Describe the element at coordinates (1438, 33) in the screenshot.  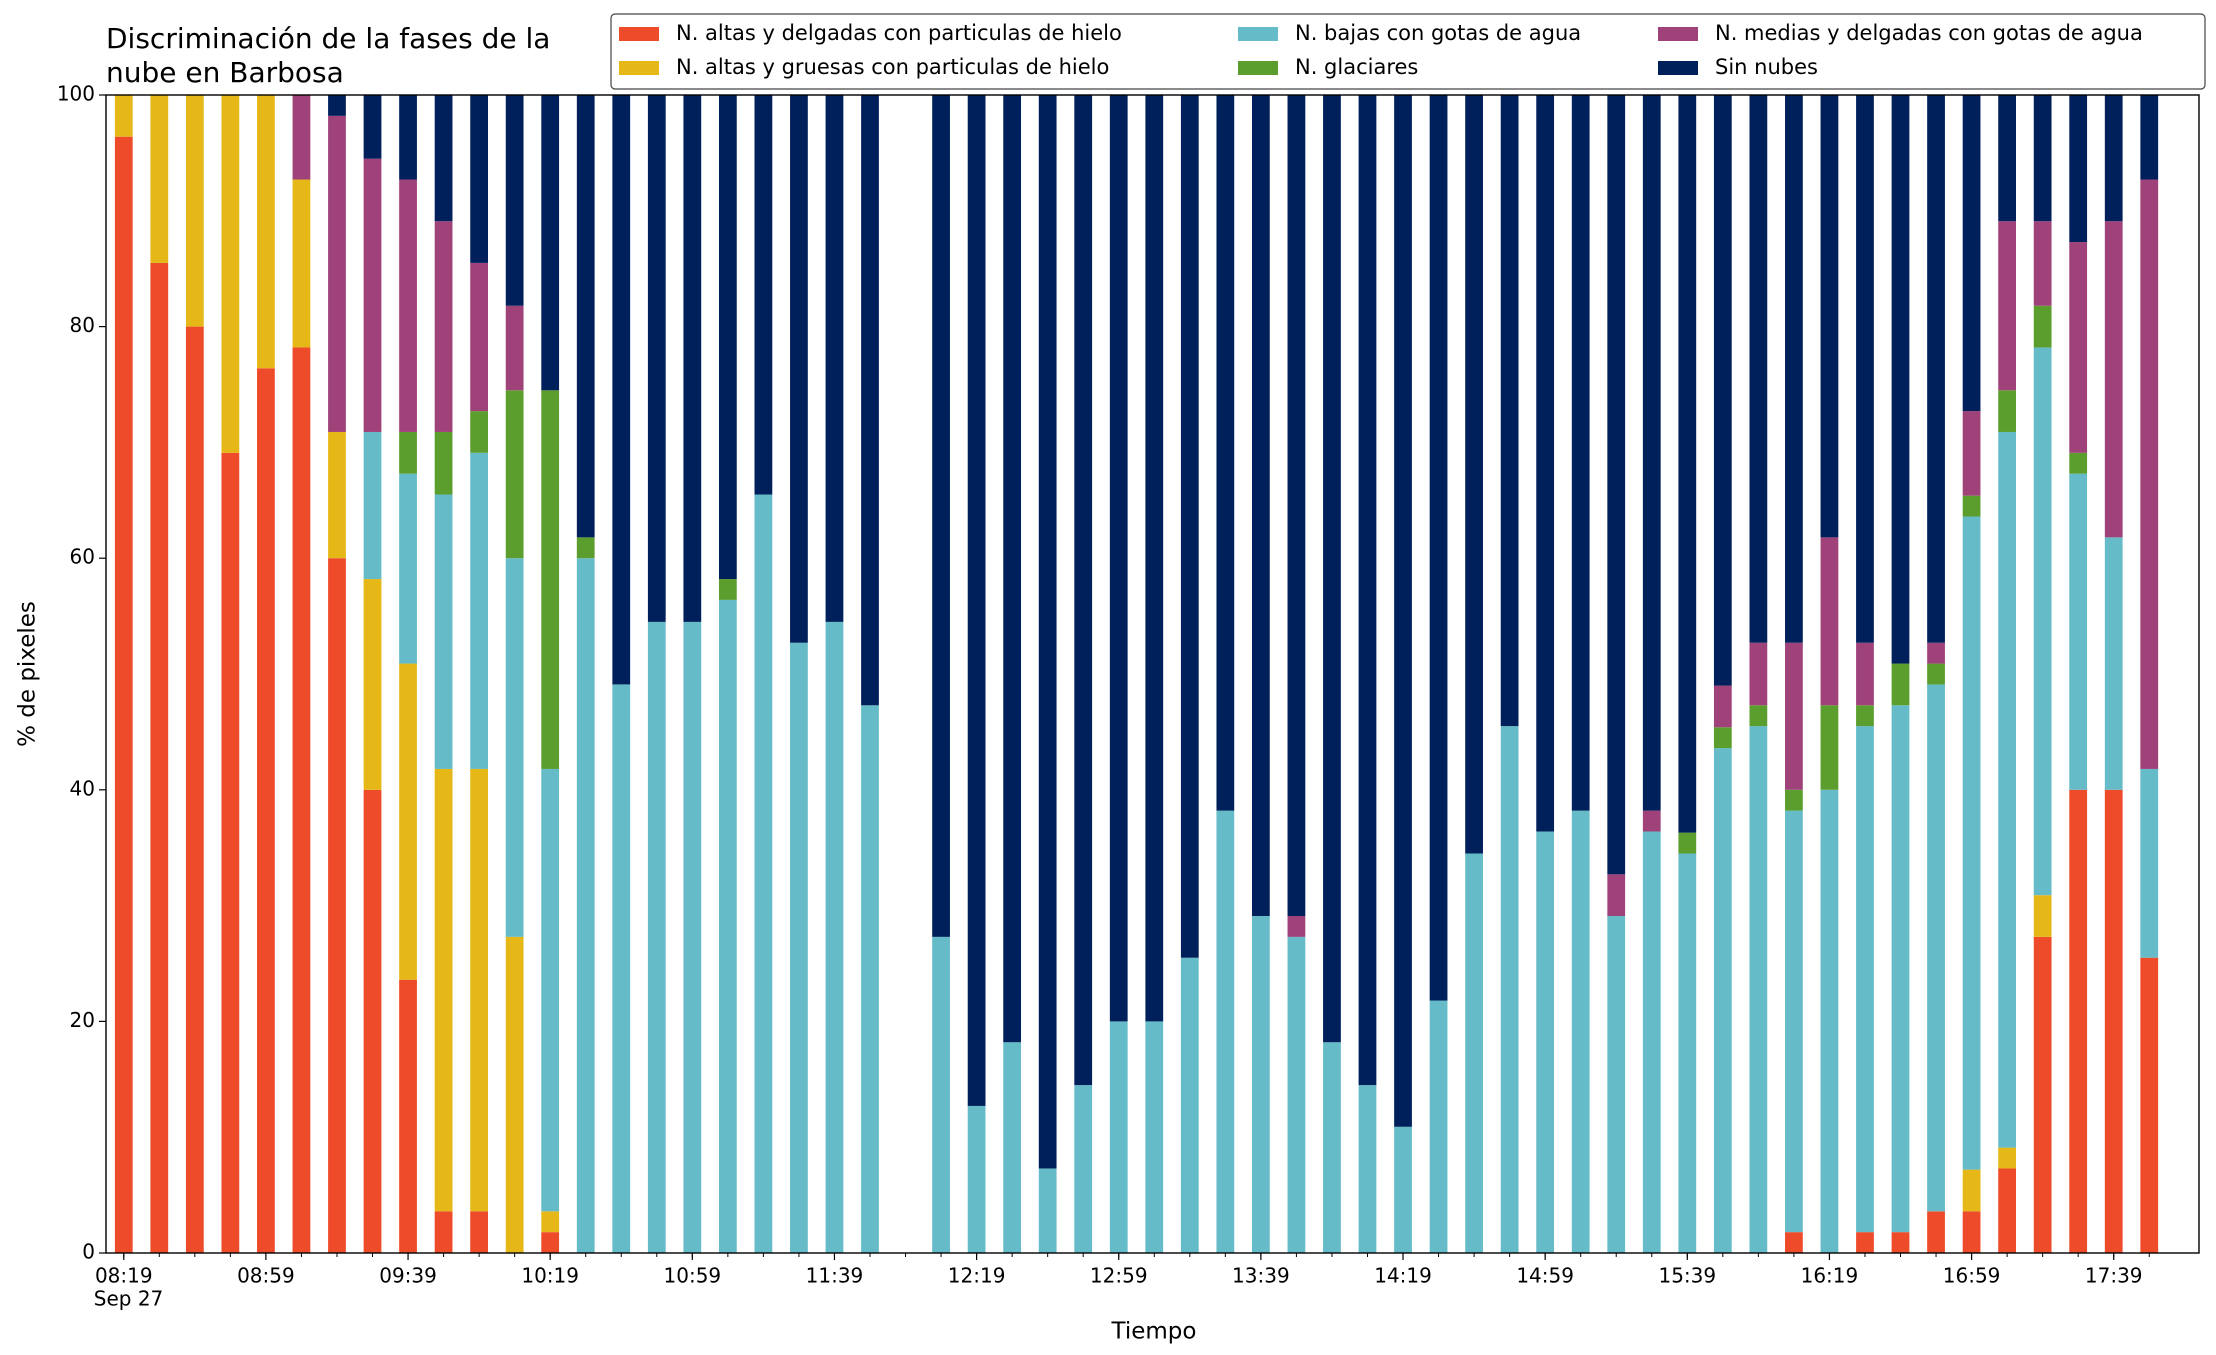
I see `legend-label: N. bajas con gotas de agua` at that location.